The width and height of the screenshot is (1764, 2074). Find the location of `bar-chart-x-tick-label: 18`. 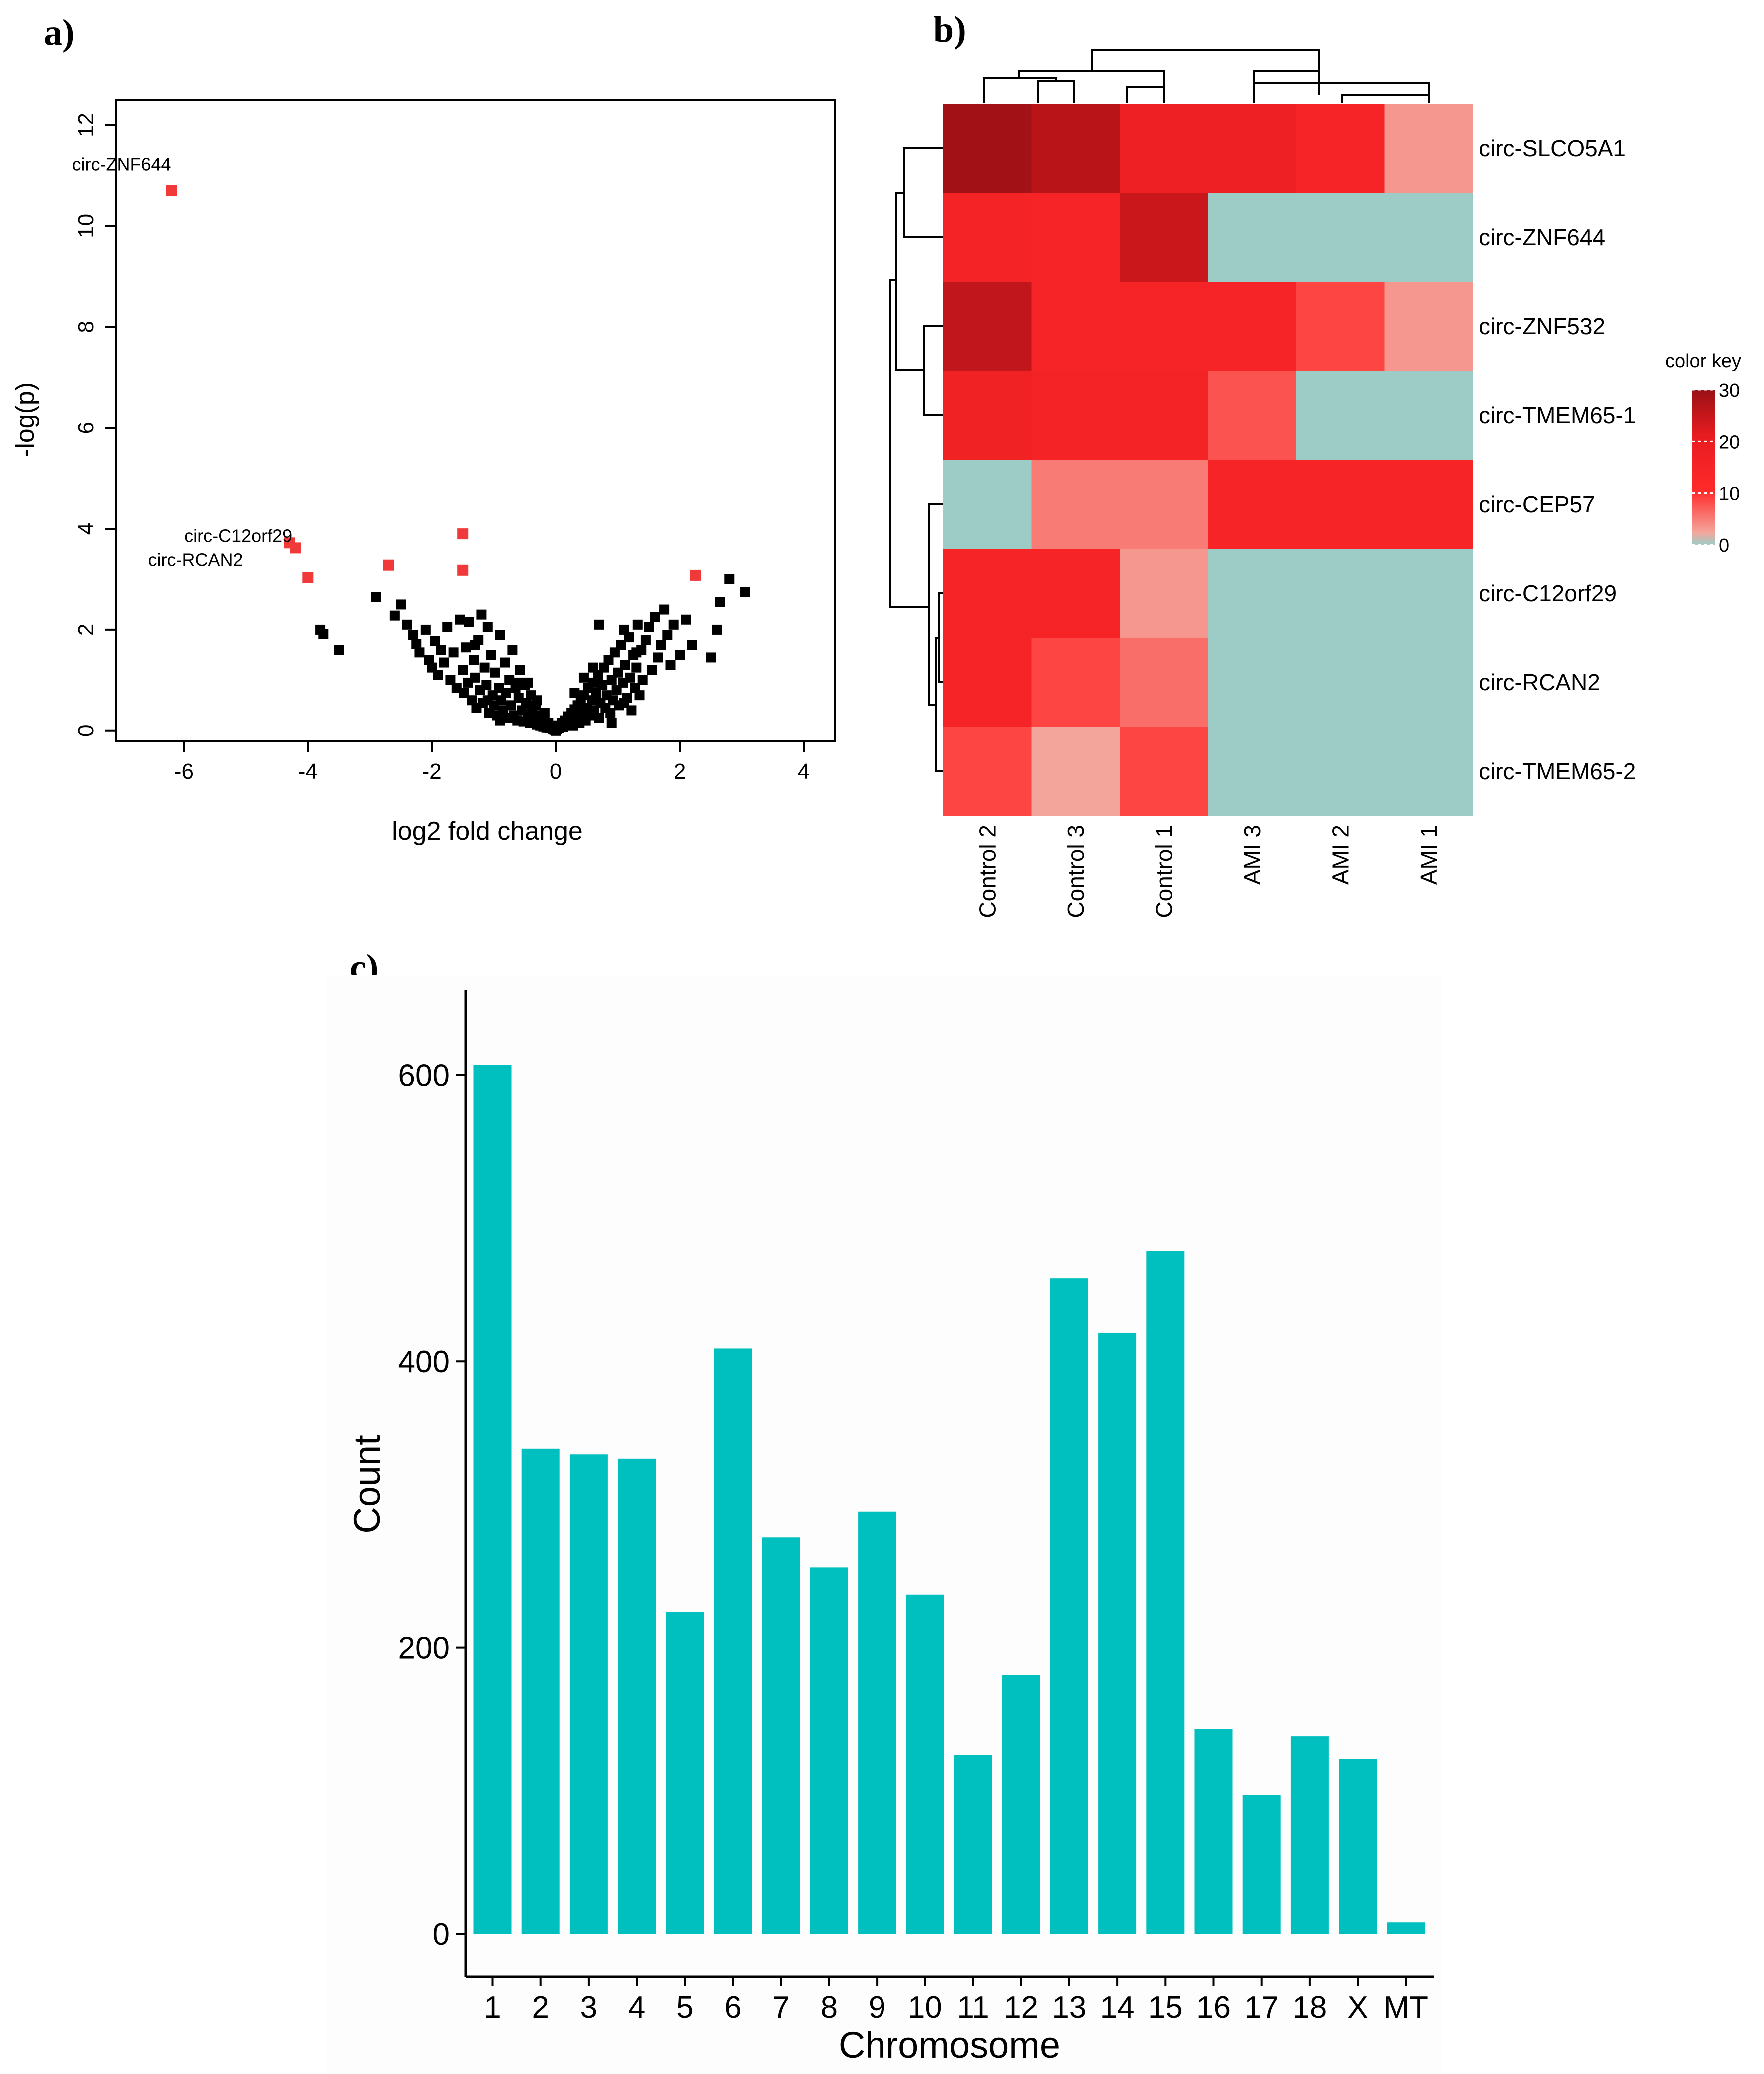

bar-chart-x-tick-label: 18 is located at coordinates (1310, 2008).